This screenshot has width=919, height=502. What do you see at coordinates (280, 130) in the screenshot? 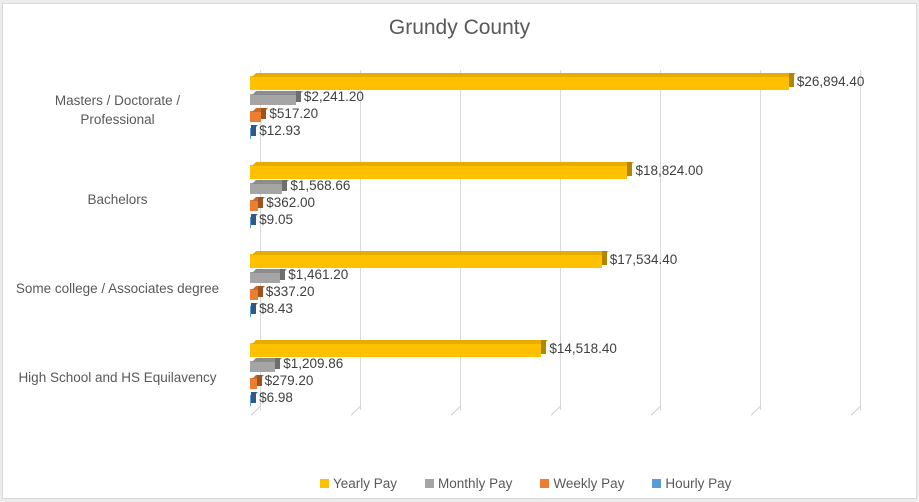
I see `value-label: $12.93` at bounding box center [280, 130].